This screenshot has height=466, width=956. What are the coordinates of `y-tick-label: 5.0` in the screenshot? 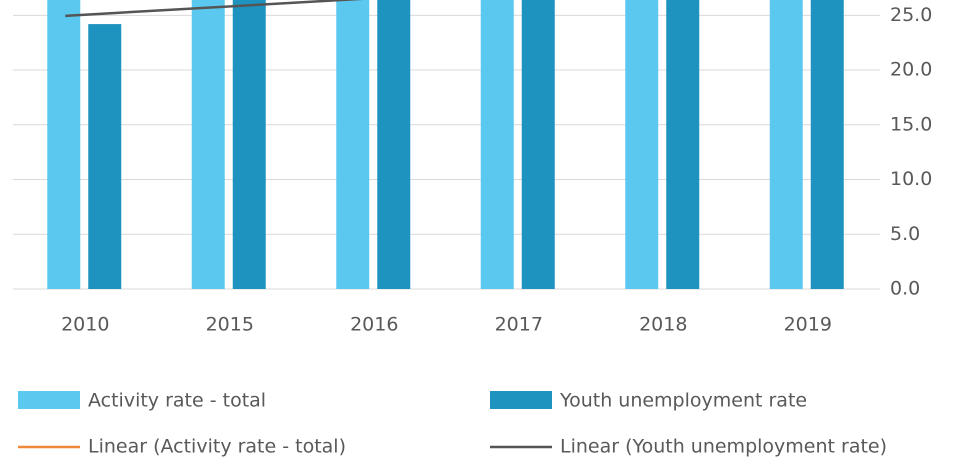 It's located at (905, 234).